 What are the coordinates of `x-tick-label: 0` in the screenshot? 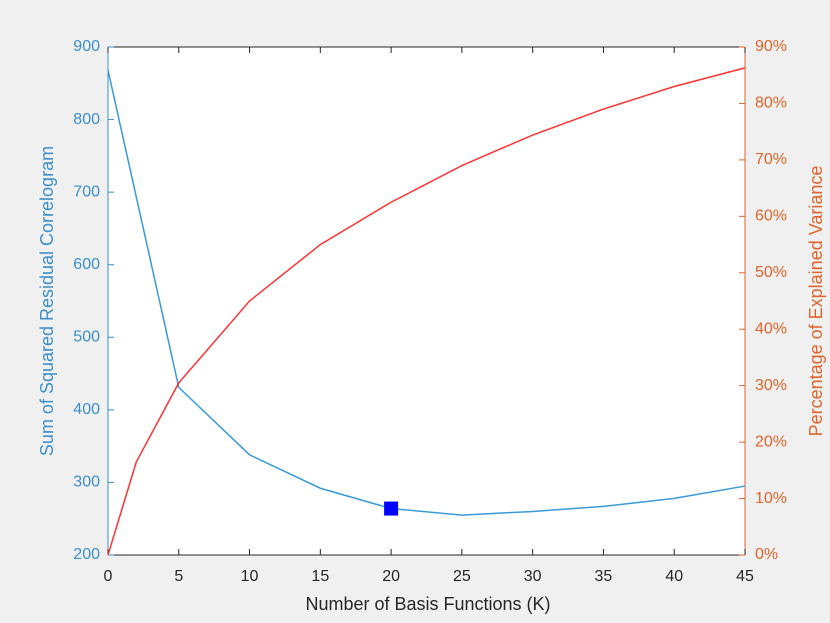 It's located at (108, 576).